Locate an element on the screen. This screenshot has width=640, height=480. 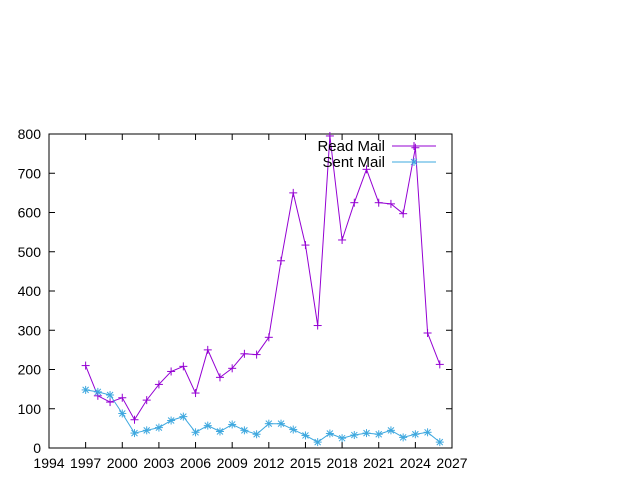
series-sent-mail is located at coordinates (262, 416).